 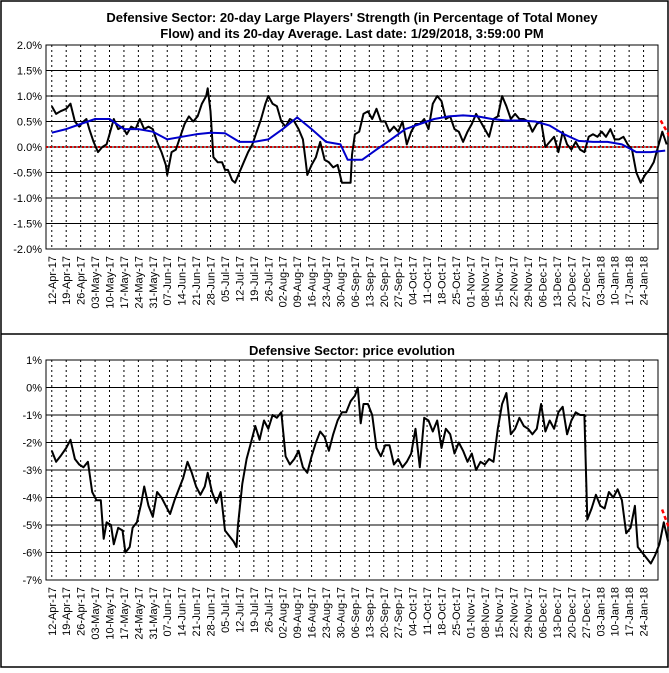 What do you see at coordinates (298, 612) in the screenshot?
I see `x-tick-label: 09-Aug-17` at bounding box center [298, 612].